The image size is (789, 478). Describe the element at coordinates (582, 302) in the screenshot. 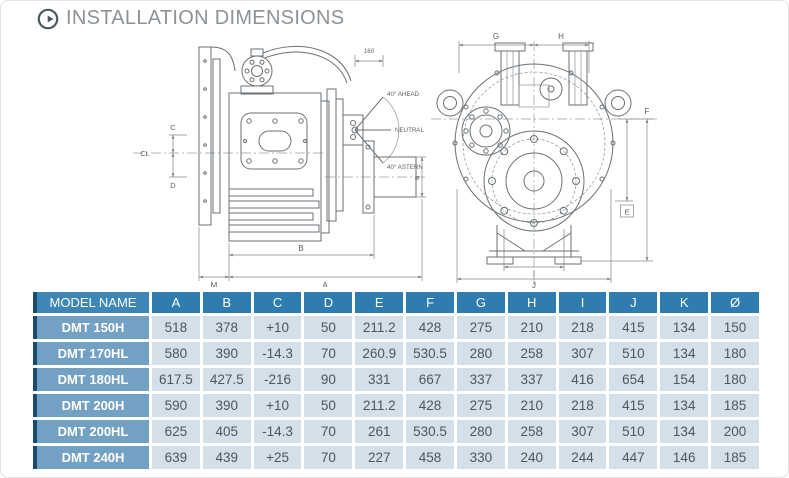

I see `col-header-i: I` at that location.